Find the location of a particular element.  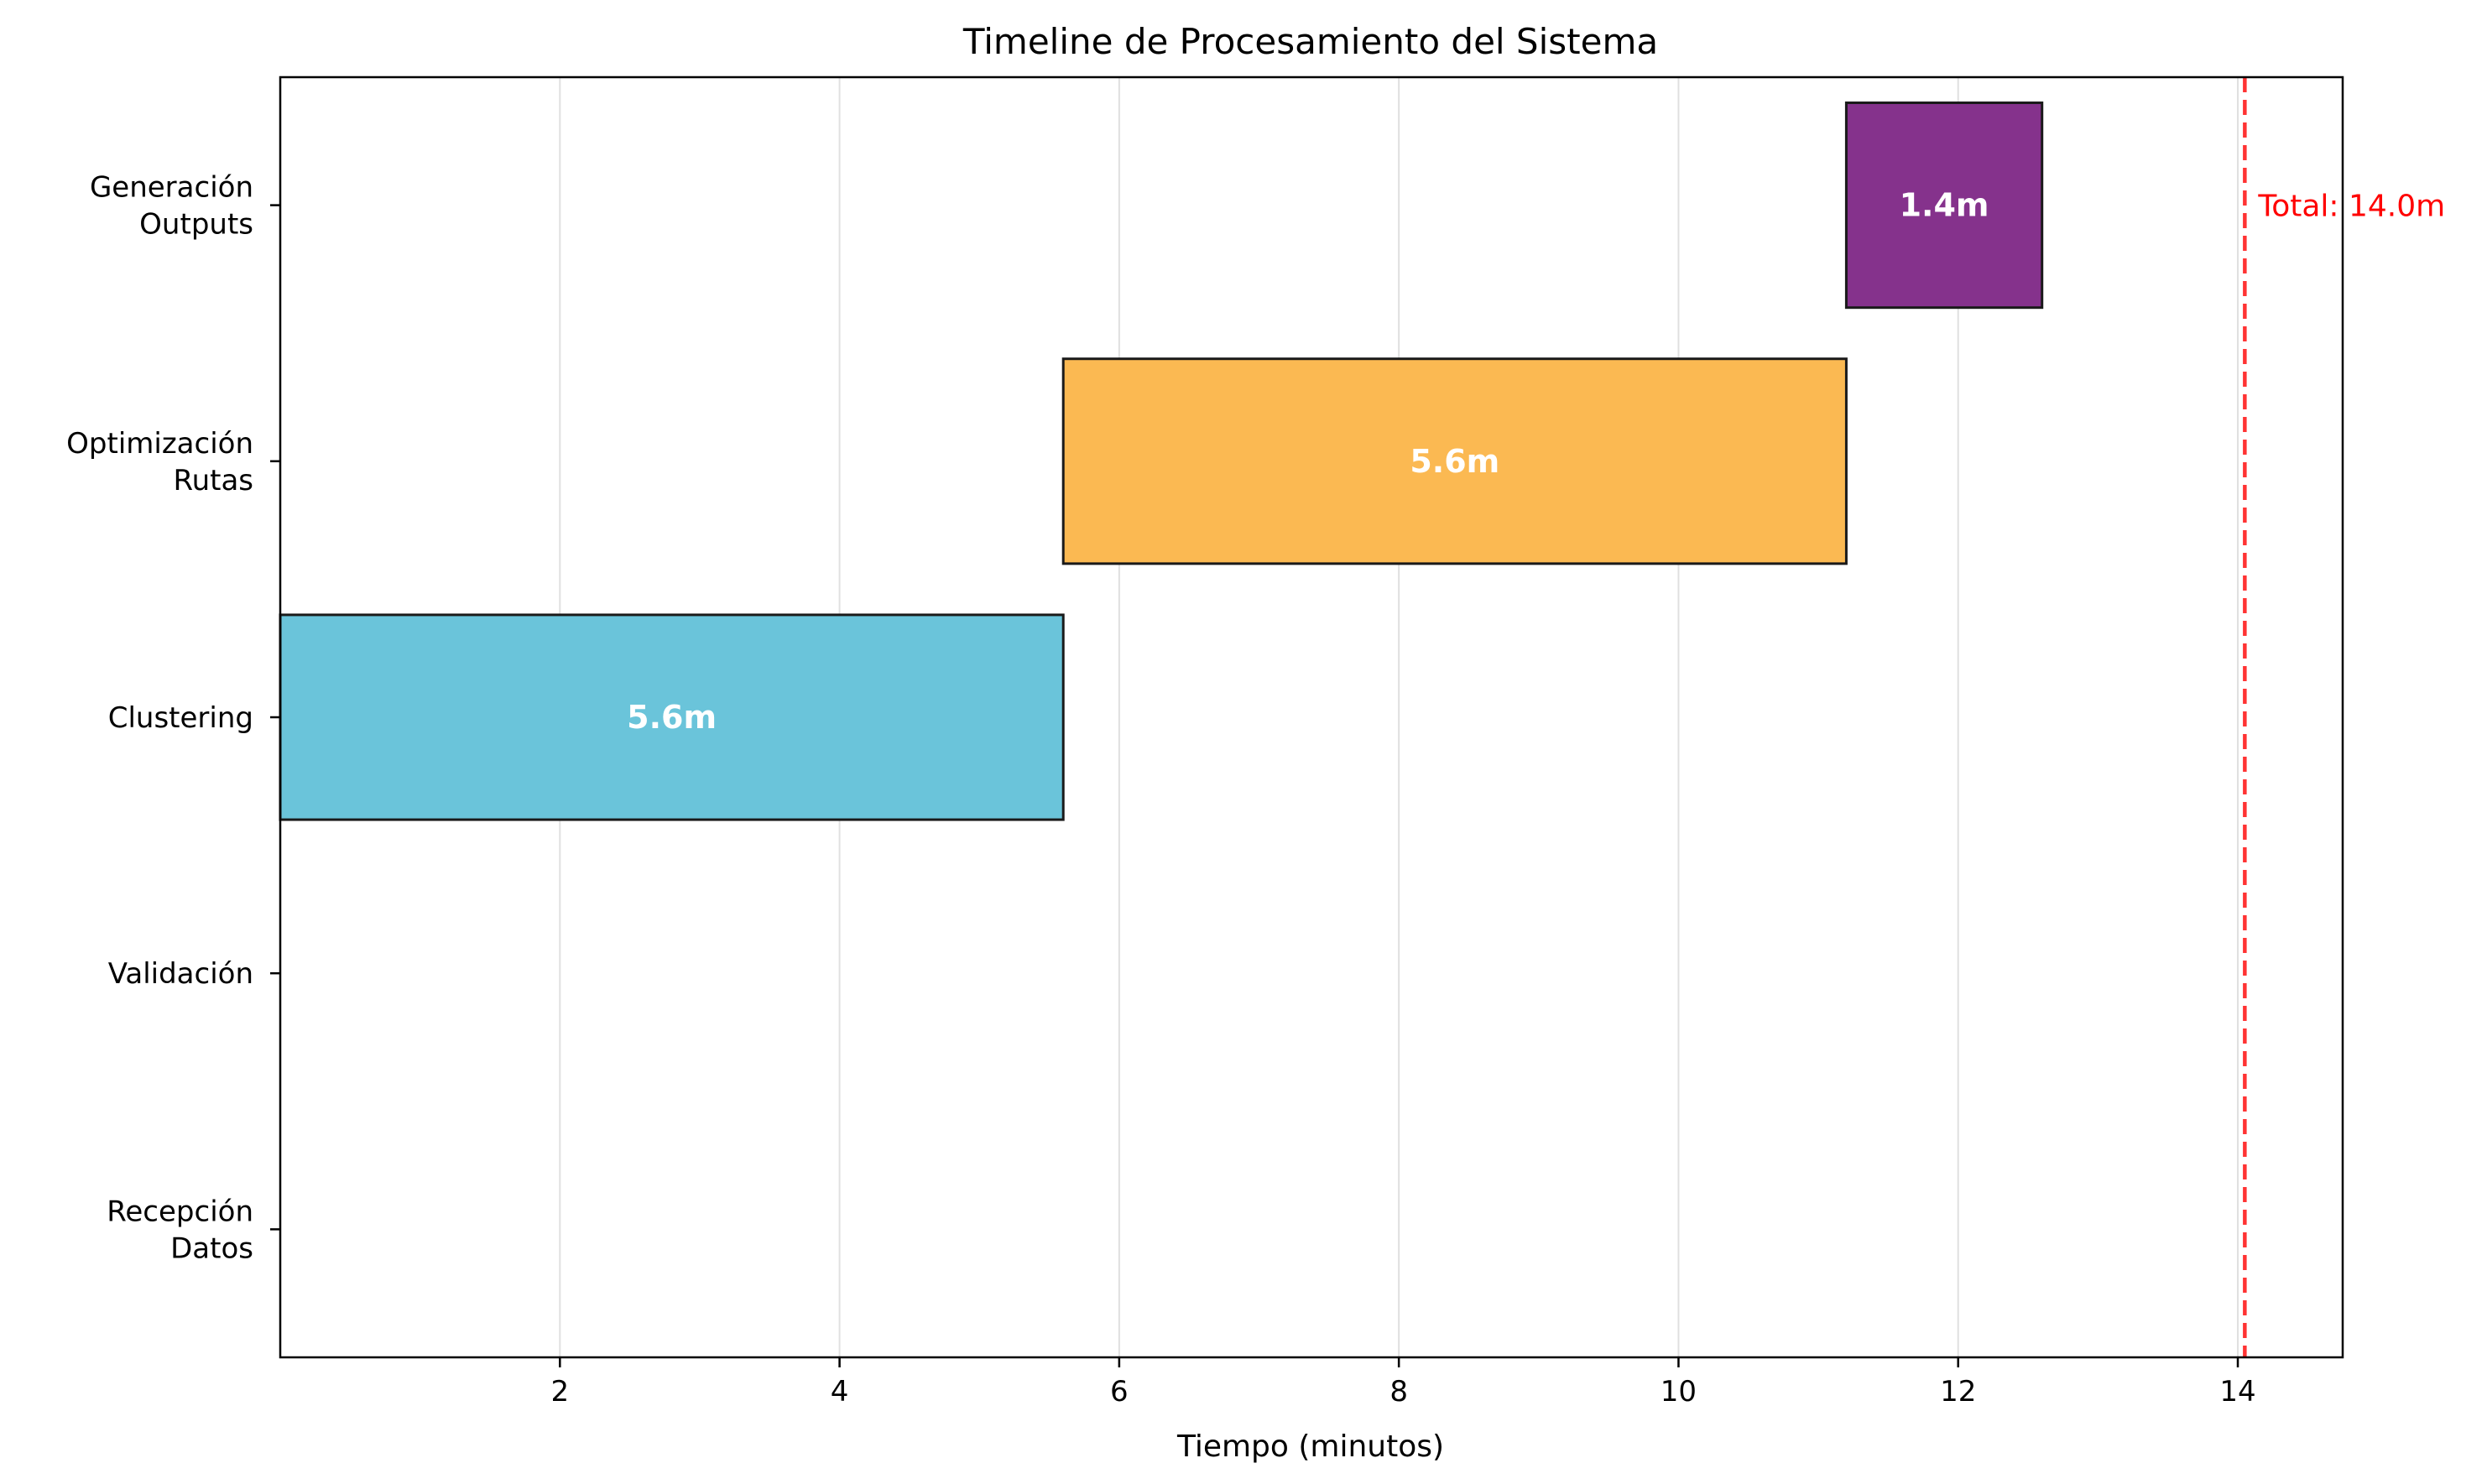

x-tick-label: 10 is located at coordinates (1679, 1391).